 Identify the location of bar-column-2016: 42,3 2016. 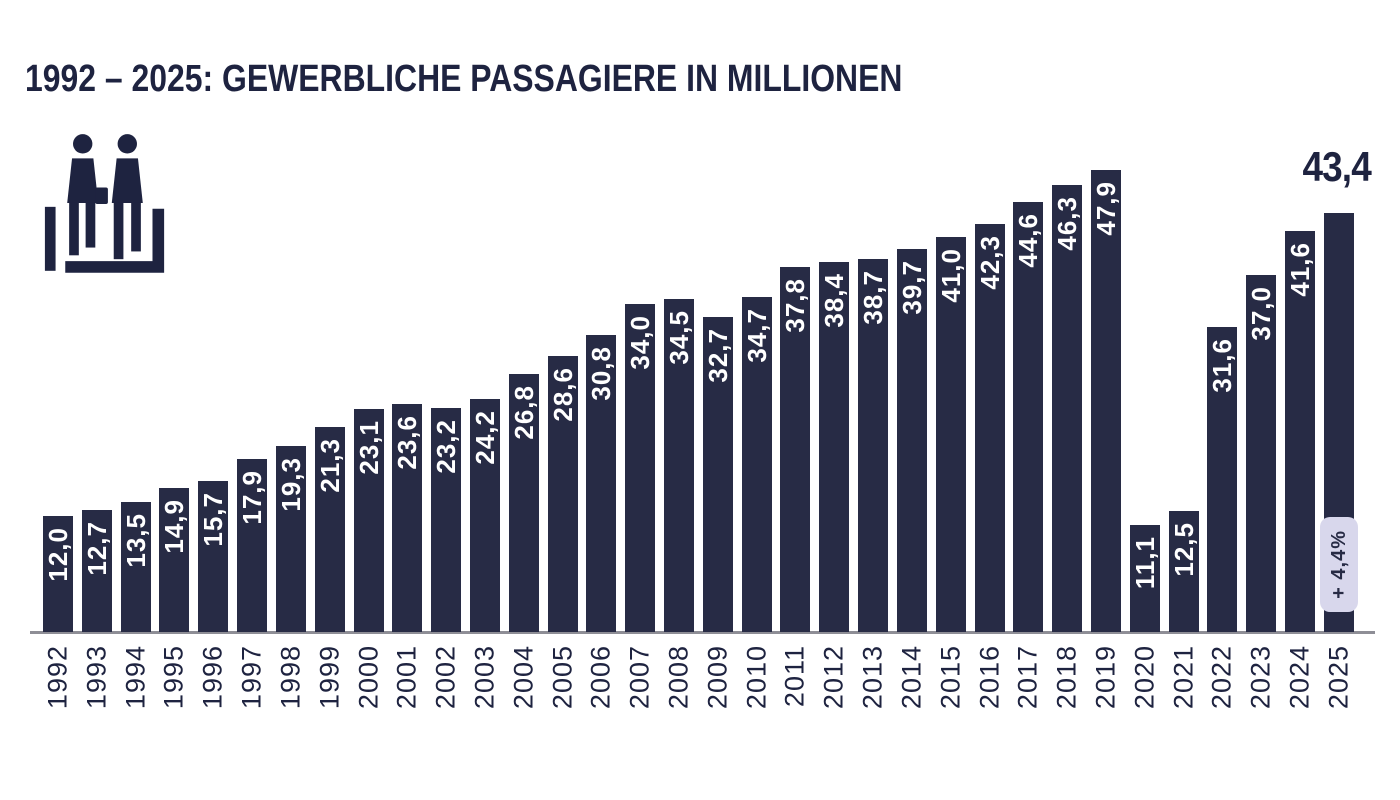
(989, 439).